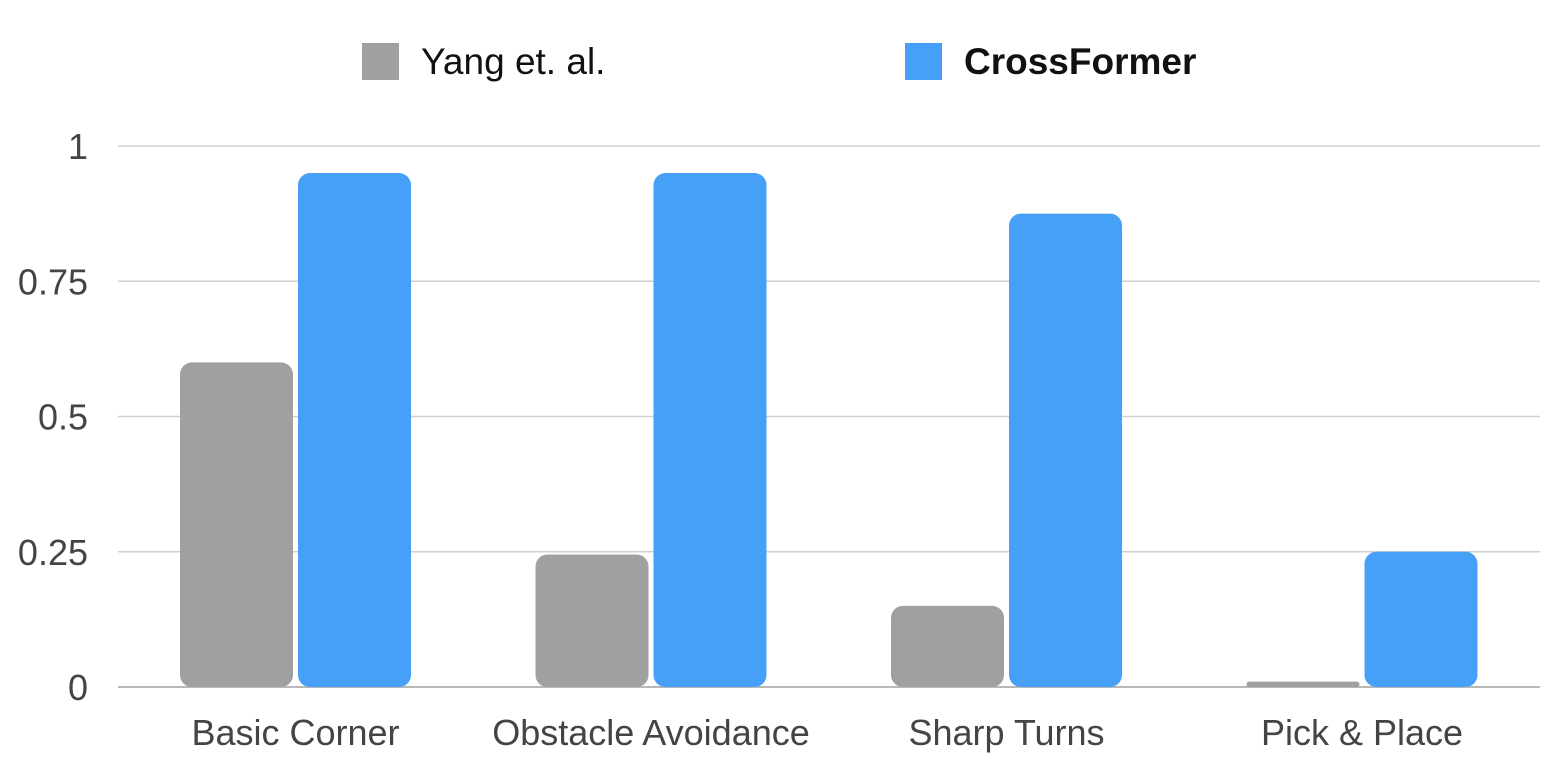 The width and height of the screenshot is (1556, 776). Describe the element at coordinates (513, 61) in the screenshot. I see `legend-label-series-0: Yang et. al.` at that location.